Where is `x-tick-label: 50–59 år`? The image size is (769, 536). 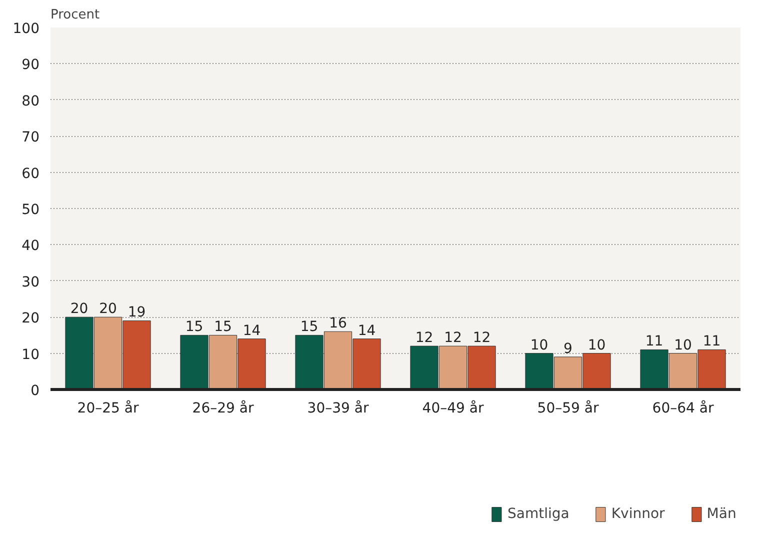
x-tick-label: 50–59 år is located at coordinates (568, 408).